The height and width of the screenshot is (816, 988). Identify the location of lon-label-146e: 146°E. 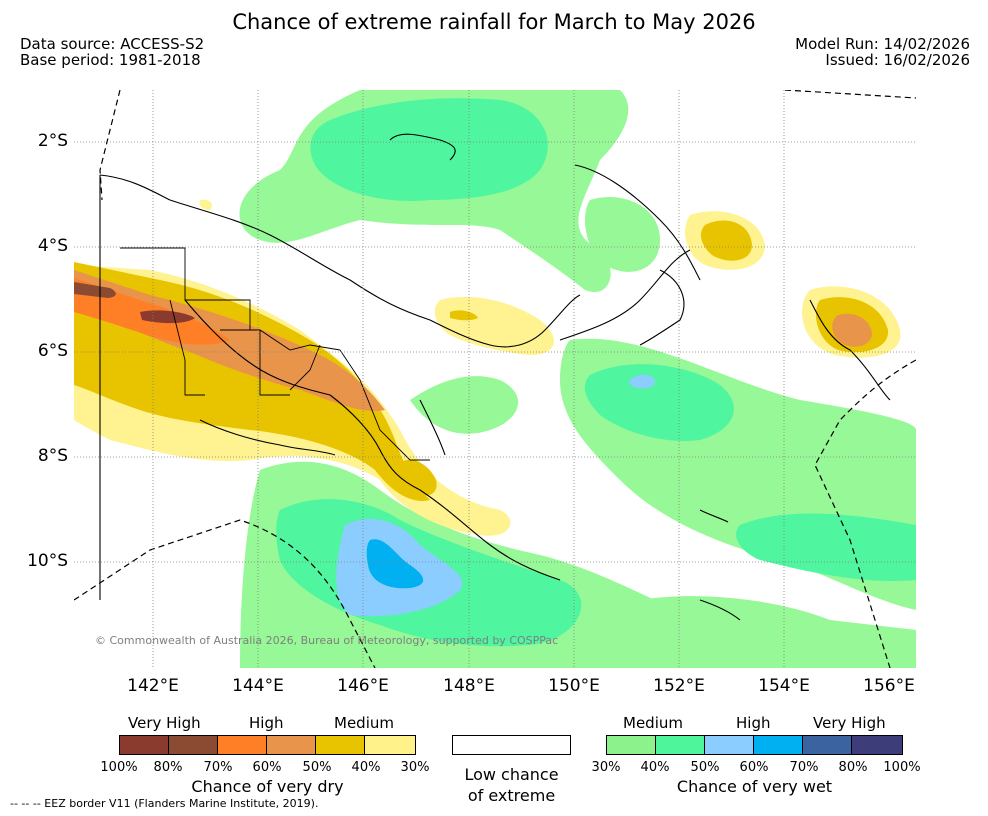
(363, 686).